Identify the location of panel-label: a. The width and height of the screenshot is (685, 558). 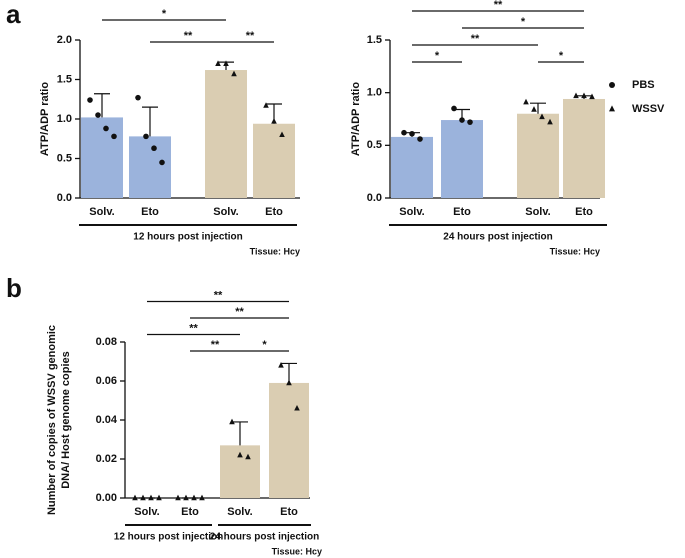
(13, 14).